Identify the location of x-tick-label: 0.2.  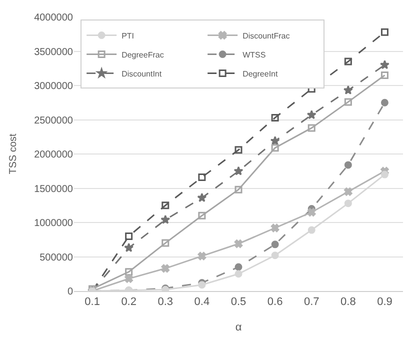
(128, 302).